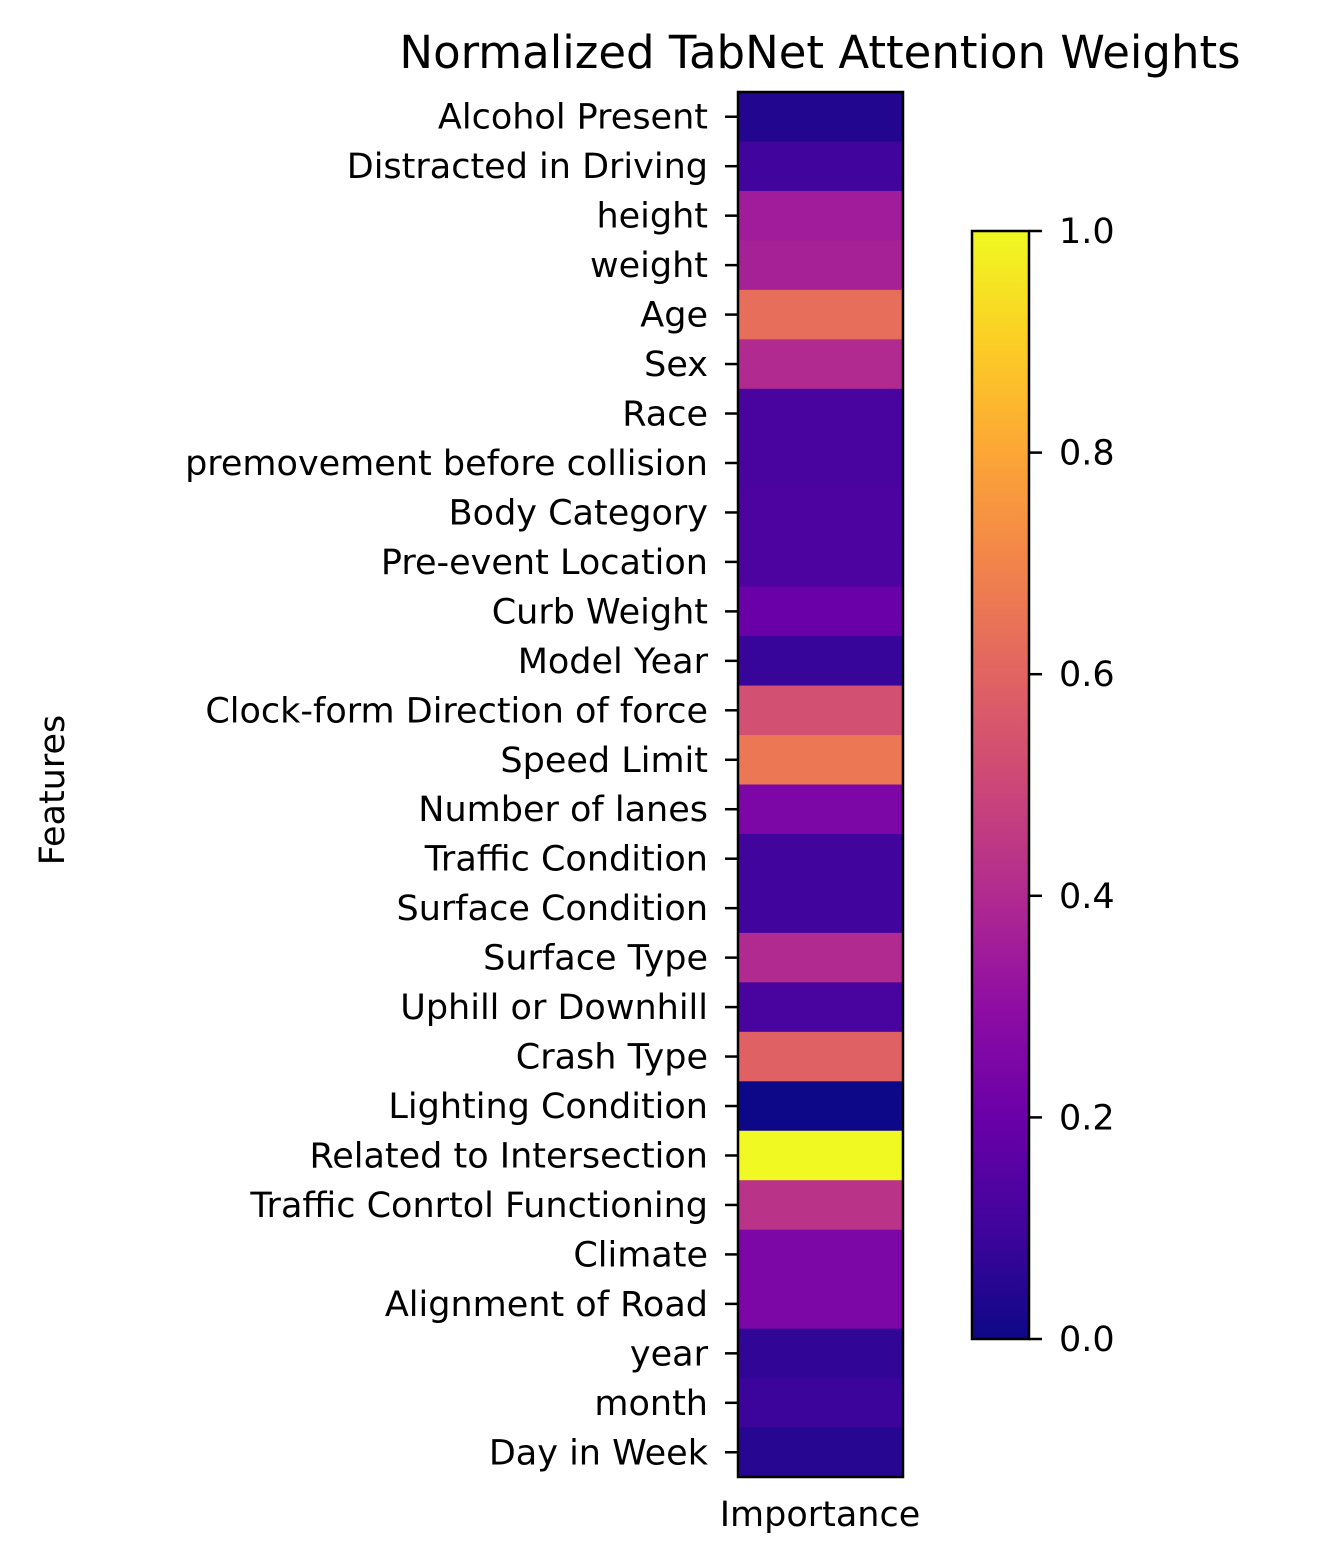 This screenshot has width=1318, height=1565. Describe the element at coordinates (669, 1354) in the screenshot. I see `y-tick-label: year` at that location.